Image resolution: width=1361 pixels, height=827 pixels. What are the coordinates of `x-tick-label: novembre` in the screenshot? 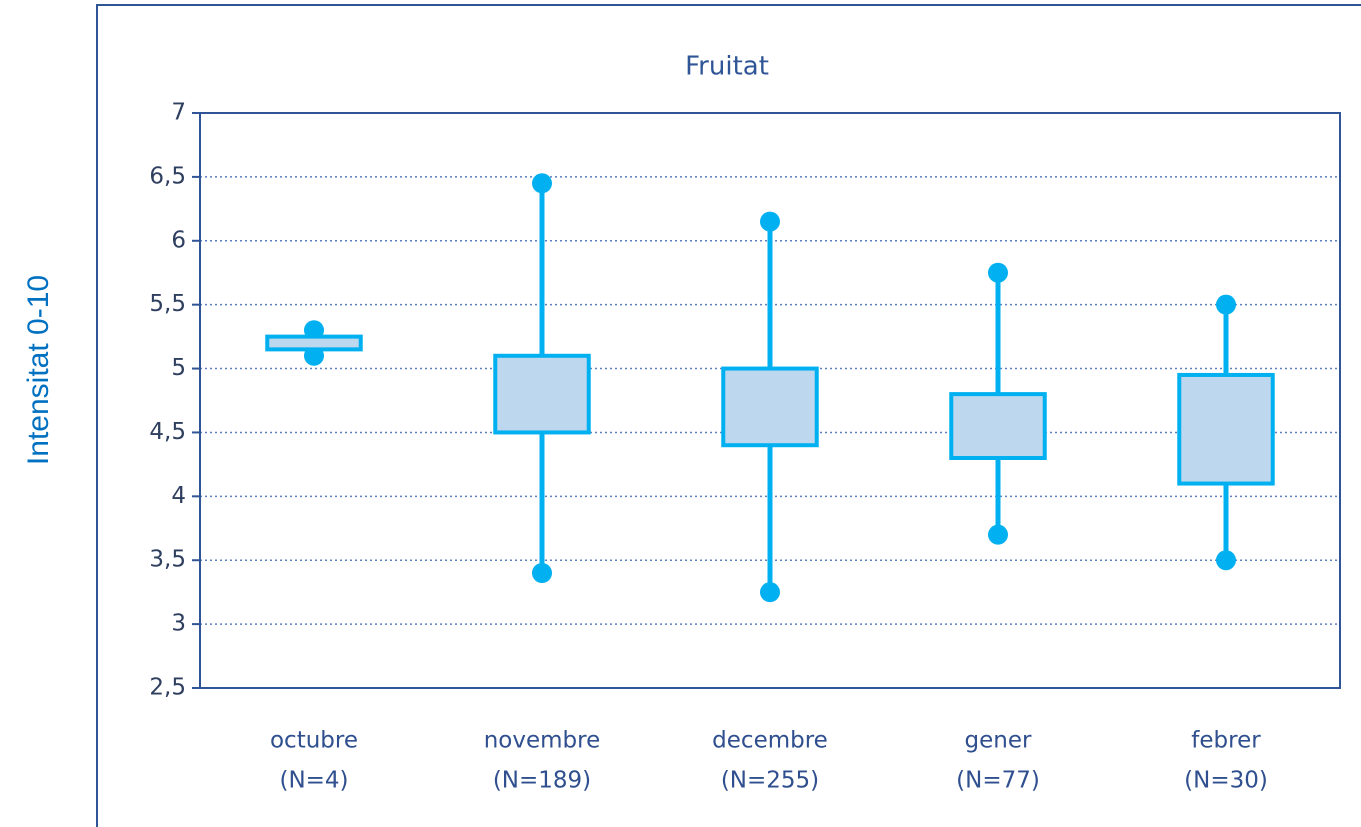 It's located at (542, 741).